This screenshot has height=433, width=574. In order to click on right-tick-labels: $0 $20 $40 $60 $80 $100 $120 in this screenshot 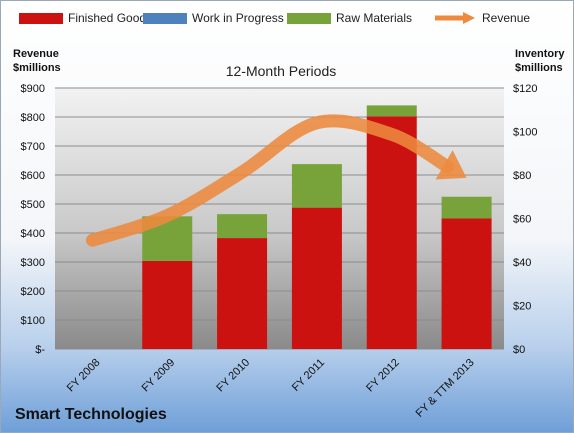, I will do `click(525, 219)`.